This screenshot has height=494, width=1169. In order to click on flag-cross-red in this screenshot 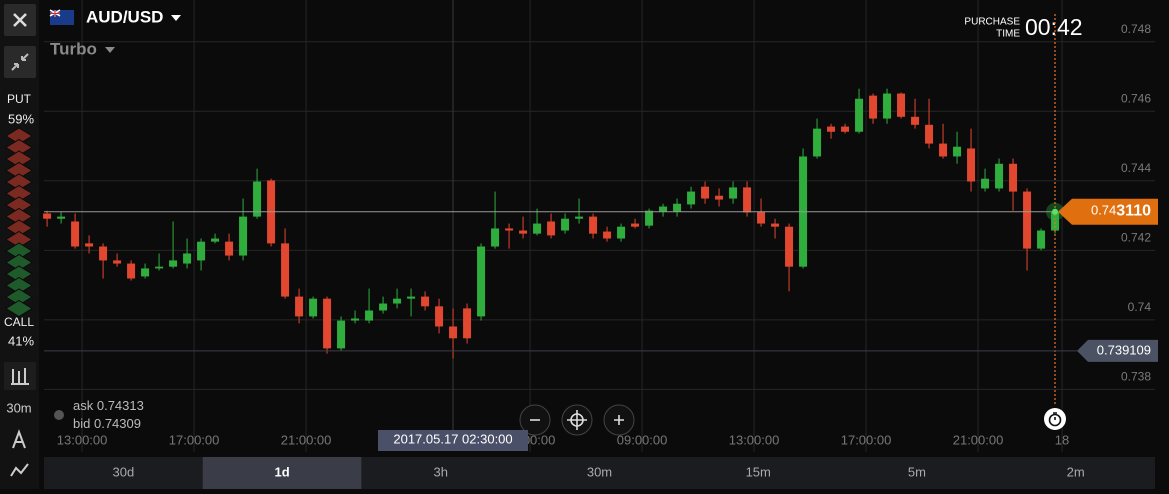, I will do `click(55, 13)`.